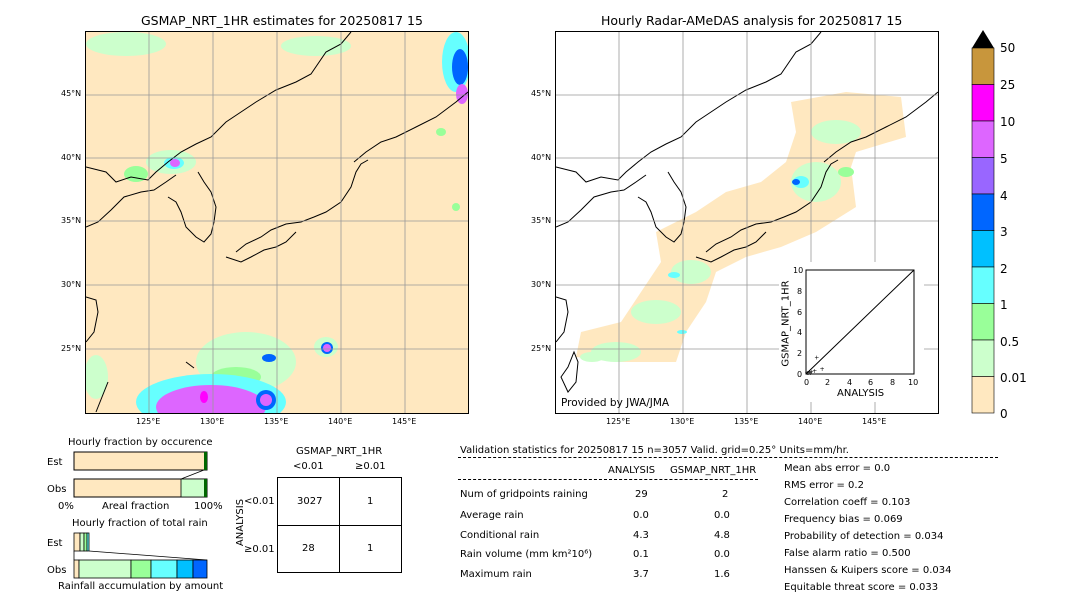 The width and height of the screenshot is (1080, 612). Describe the element at coordinates (140, 442) in the screenshot. I see `occurrence-title: Hourly fraction by occurence` at that location.